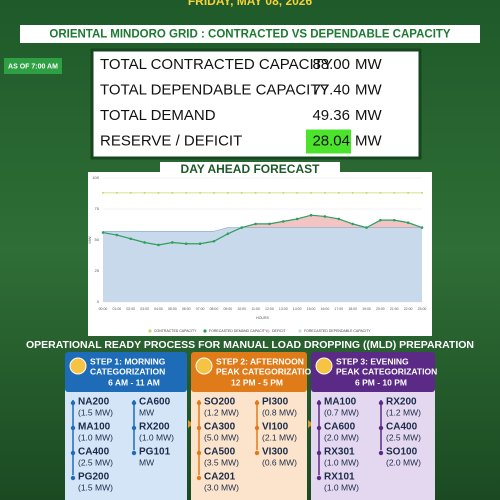 The width and height of the screenshot is (500, 500). I want to click on x-tick-label: 08:00, so click(214, 309).